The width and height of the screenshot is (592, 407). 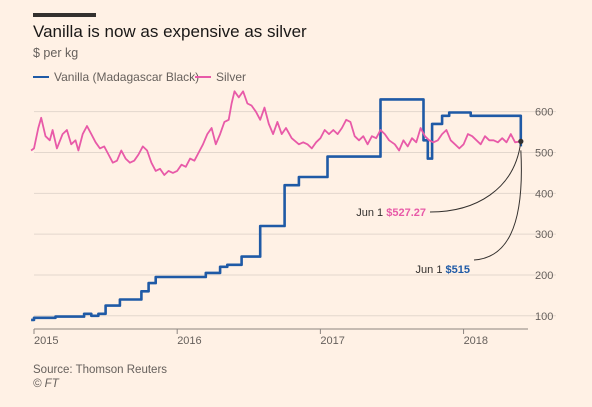 I want to click on end-point-silver, so click(x=521, y=141).